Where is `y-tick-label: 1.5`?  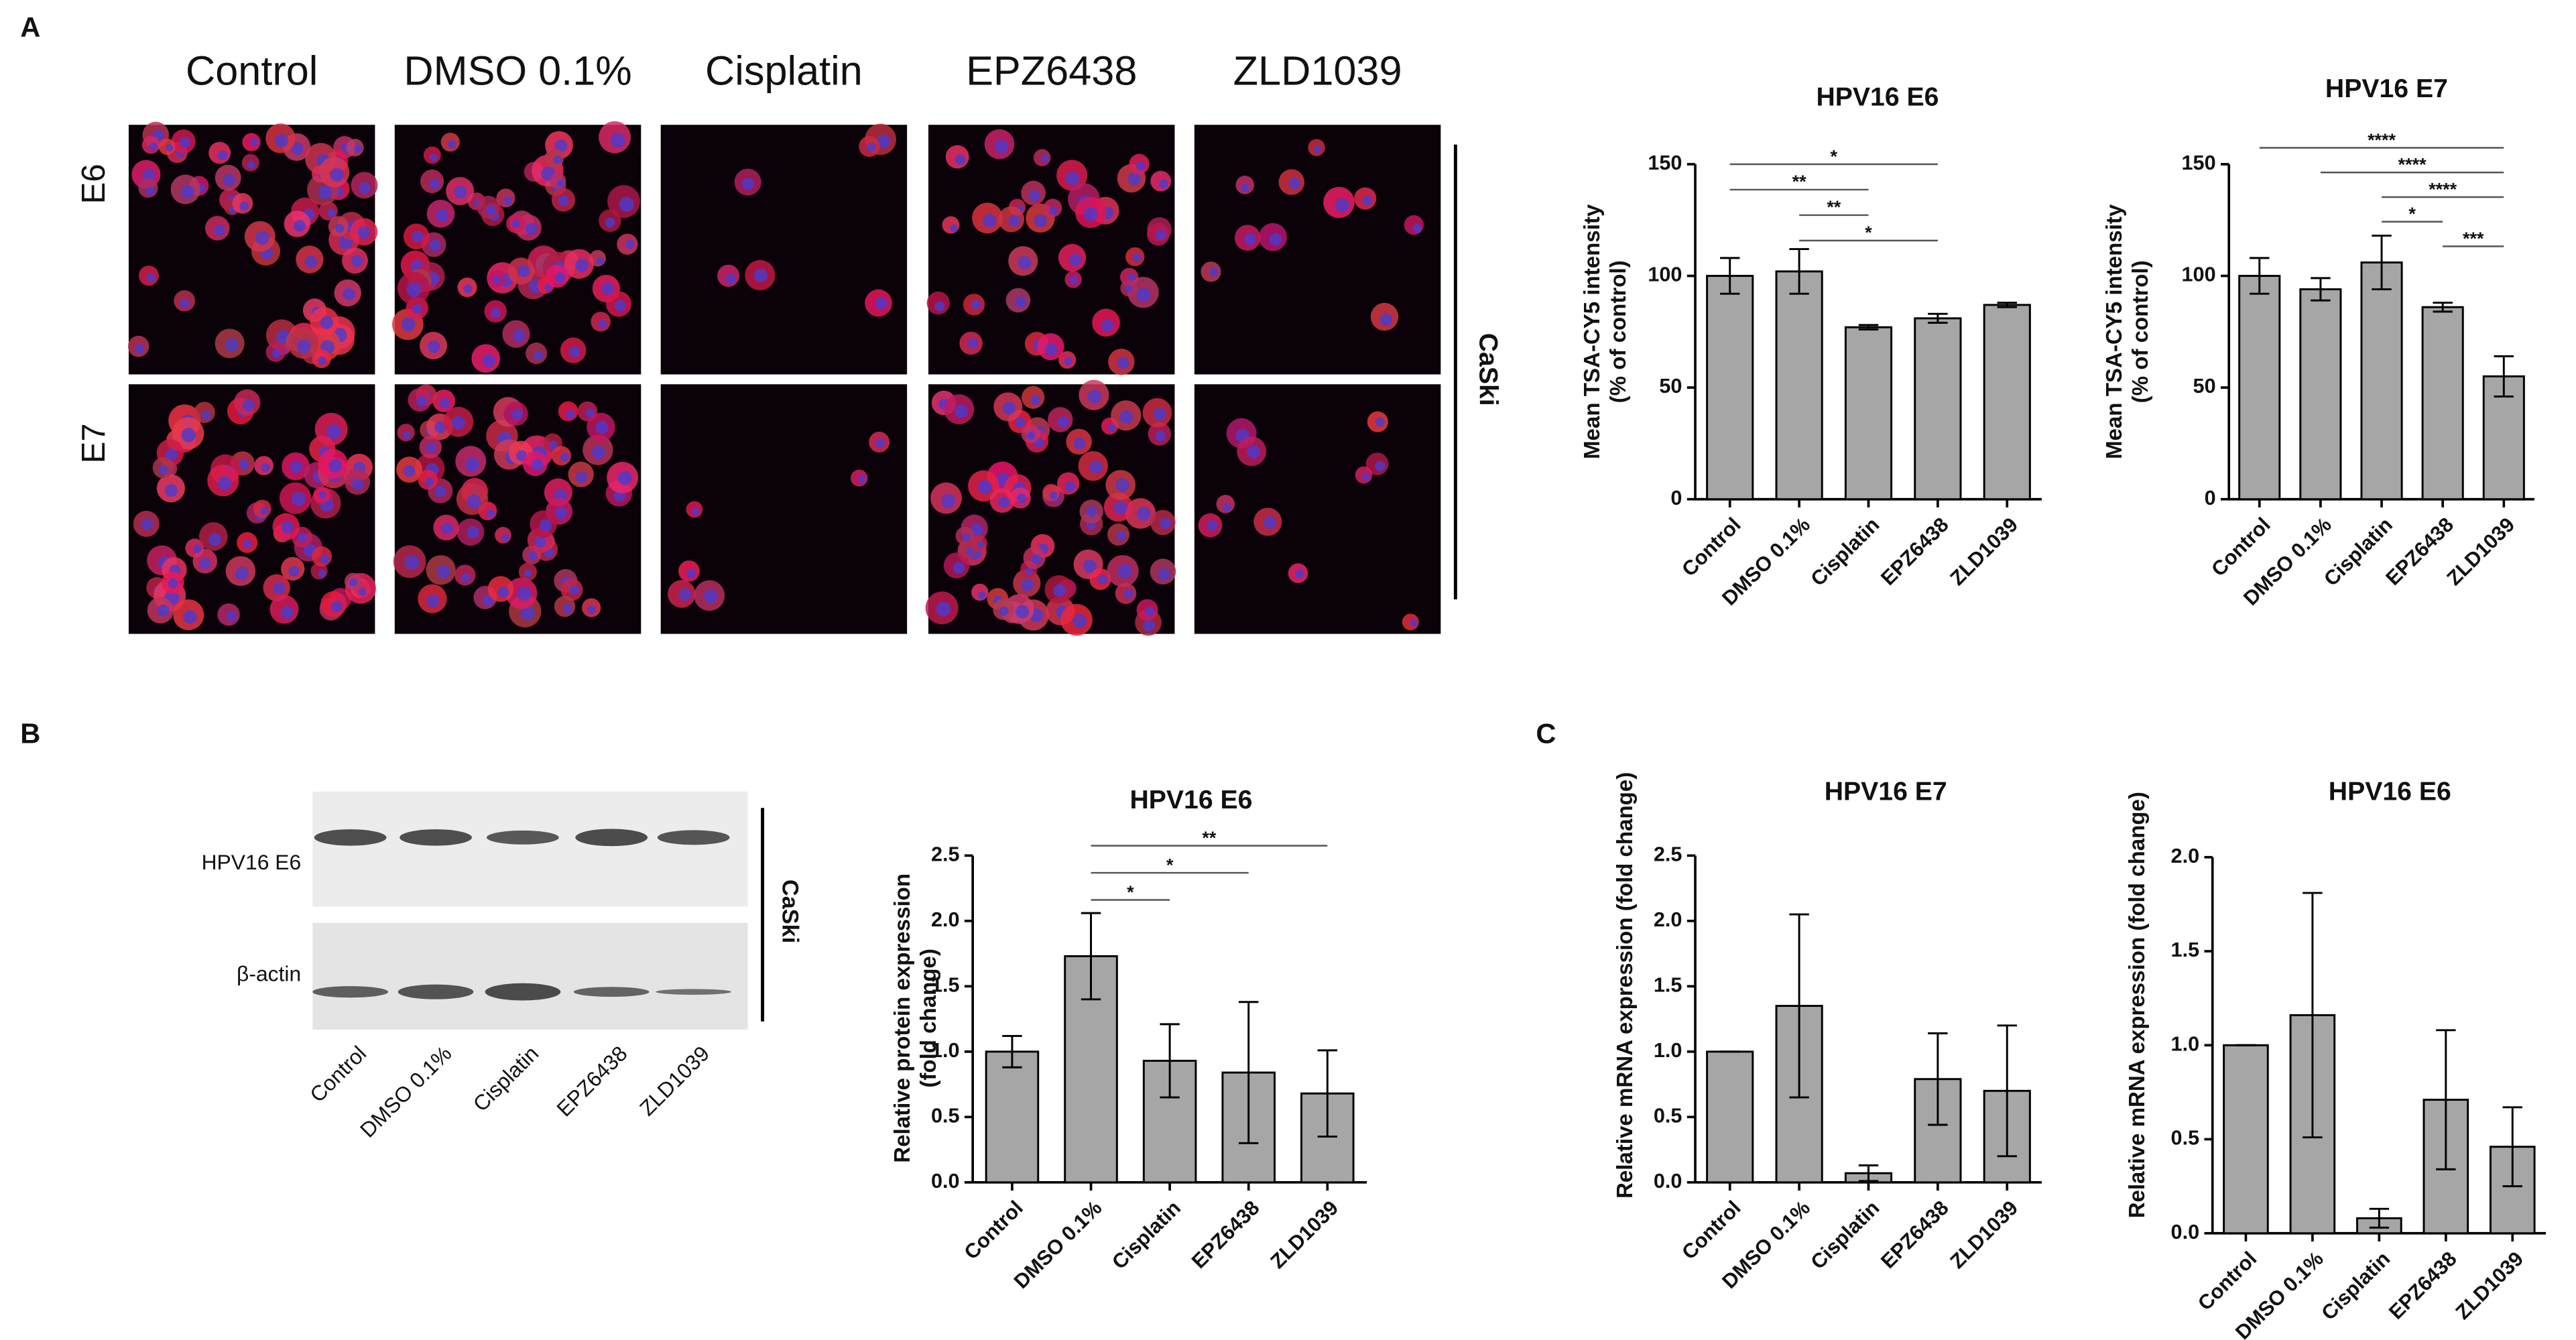
y-tick-label: 1.5 is located at coordinates (2185, 949).